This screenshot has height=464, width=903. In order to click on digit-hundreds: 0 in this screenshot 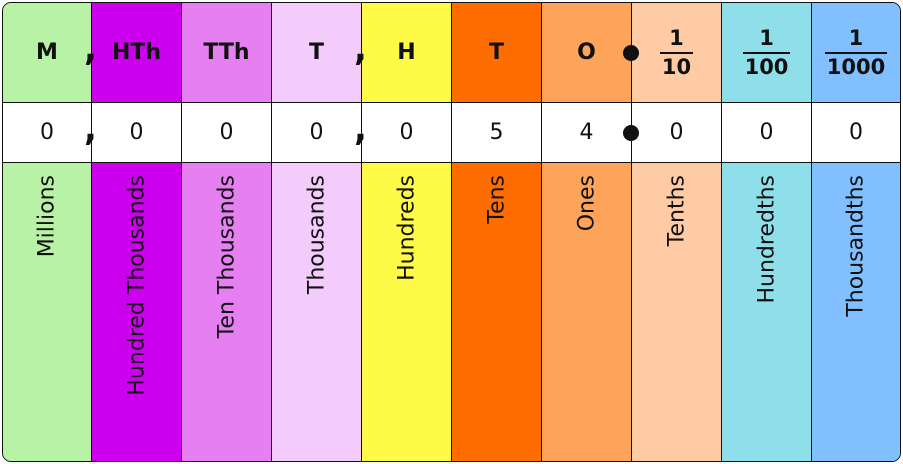, I will do `click(406, 133)`.